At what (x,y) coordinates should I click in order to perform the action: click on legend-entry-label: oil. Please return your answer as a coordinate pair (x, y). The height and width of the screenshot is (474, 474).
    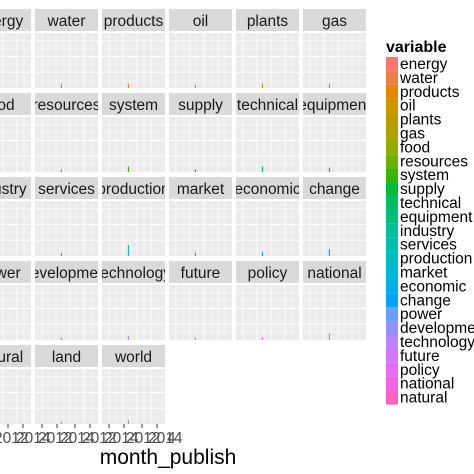
    Looking at the image, I should click on (408, 106).